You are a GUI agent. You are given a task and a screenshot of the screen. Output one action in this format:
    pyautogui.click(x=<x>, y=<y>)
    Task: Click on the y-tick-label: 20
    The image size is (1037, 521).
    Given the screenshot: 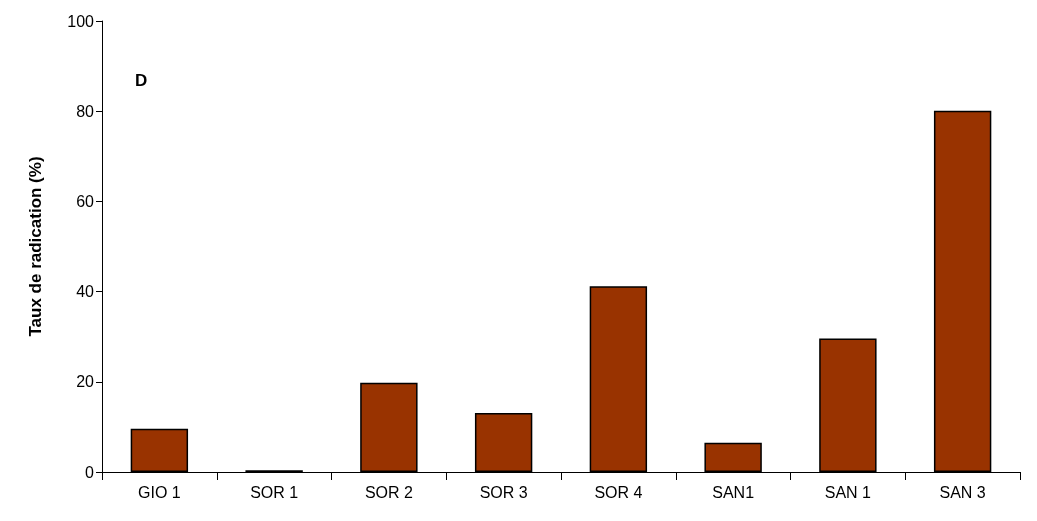 What is the action you would take?
    pyautogui.click(x=85, y=382)
    